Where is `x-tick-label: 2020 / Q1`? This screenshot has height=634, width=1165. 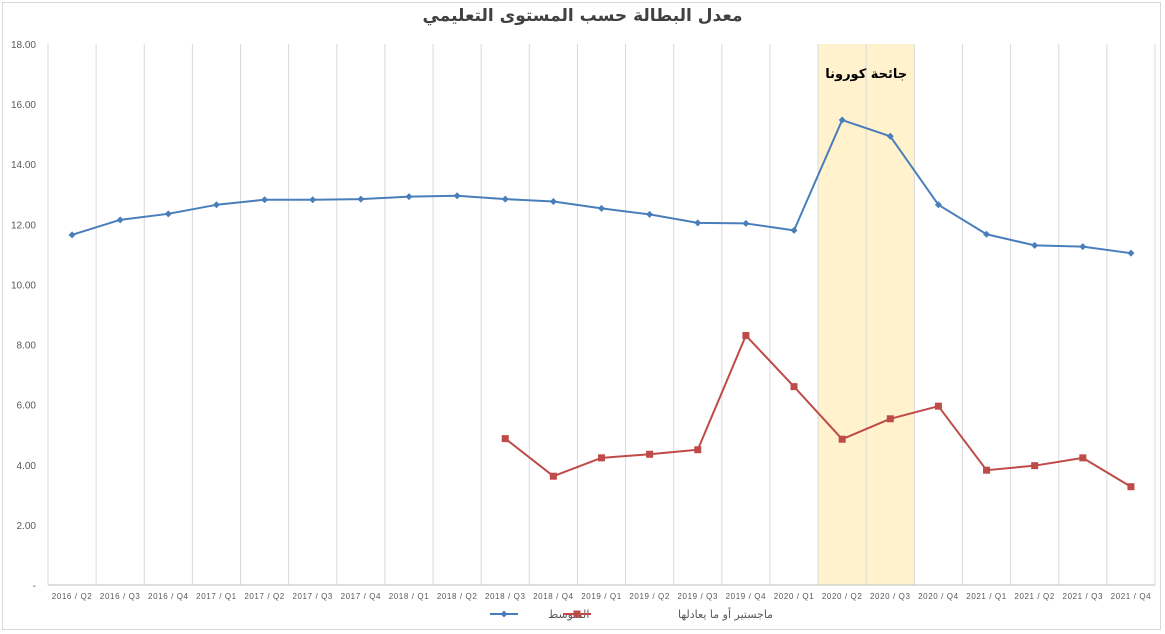
x-tick-label: 2020 / Q1 is located at coordinates (794, 596).